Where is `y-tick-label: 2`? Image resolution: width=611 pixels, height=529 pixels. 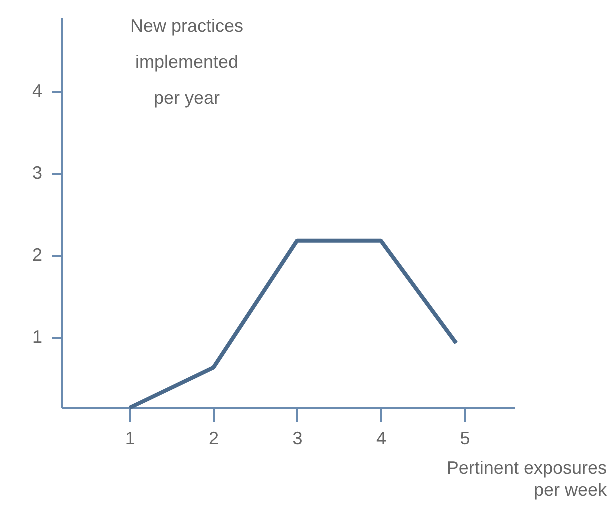 y-tick-label: 2 is located at coordinates (37, 255).